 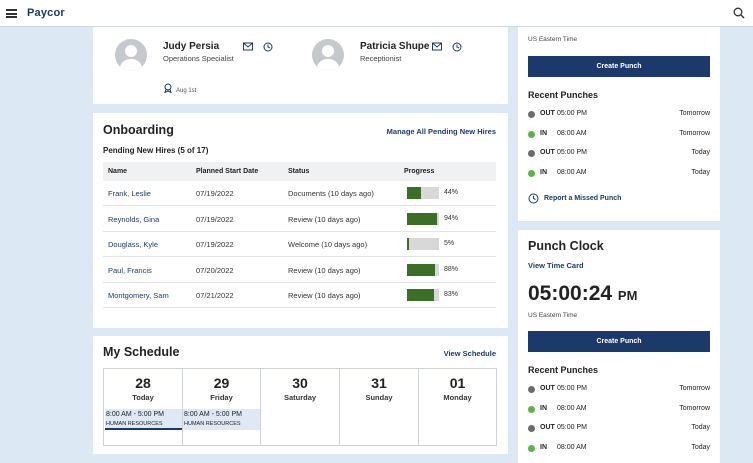 What do you see at coordinates (215, 270) in the screenshot?
I see `planned-start-date: 07/20/2022` at bounding box center [215, 270].